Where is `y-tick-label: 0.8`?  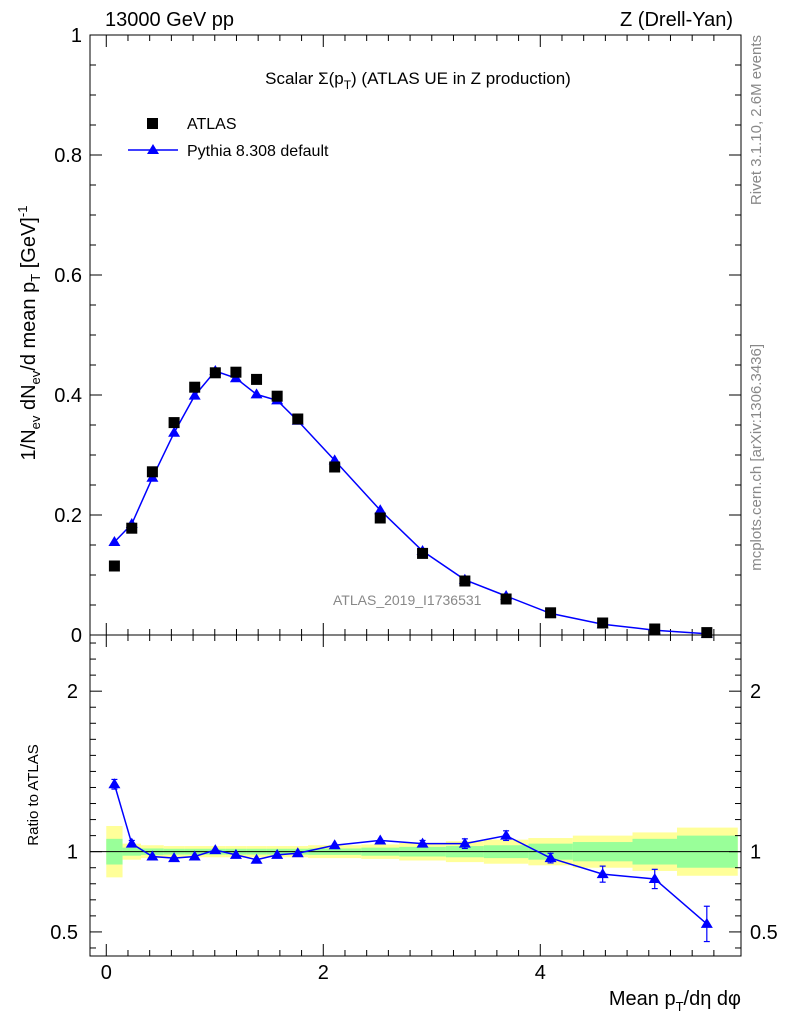
y-tick-label: 0.8 is located at coordinates (68, 156).